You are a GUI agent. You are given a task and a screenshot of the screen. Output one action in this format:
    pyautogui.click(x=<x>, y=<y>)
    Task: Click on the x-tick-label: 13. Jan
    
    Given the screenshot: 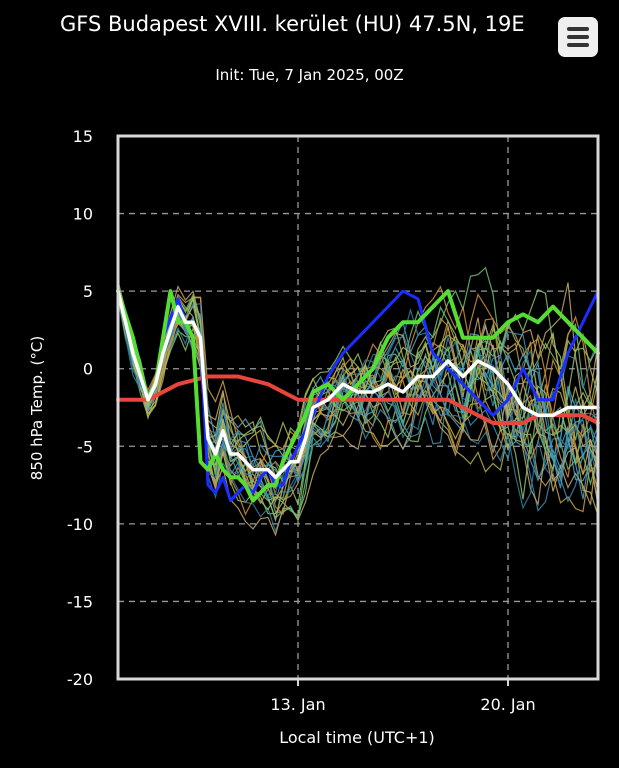 What is the action you would take?
    pyautogui.click(x=297, y=704)
    